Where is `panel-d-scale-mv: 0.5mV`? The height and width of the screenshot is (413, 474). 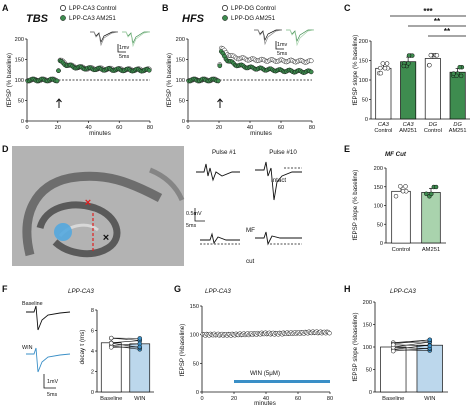 panel-d-scale-mv: 0.5mV is located at coordinates (194, 214).